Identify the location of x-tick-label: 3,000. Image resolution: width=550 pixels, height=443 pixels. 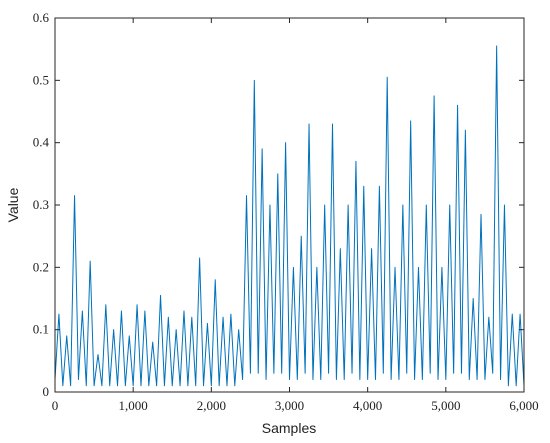
(289, 405).